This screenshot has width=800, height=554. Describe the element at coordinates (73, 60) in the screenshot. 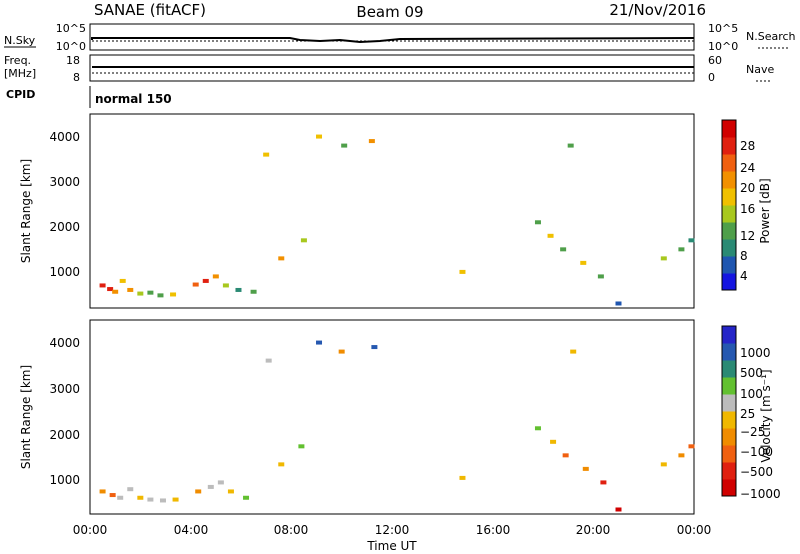

I see `freq-tick-high: 18` at that location.